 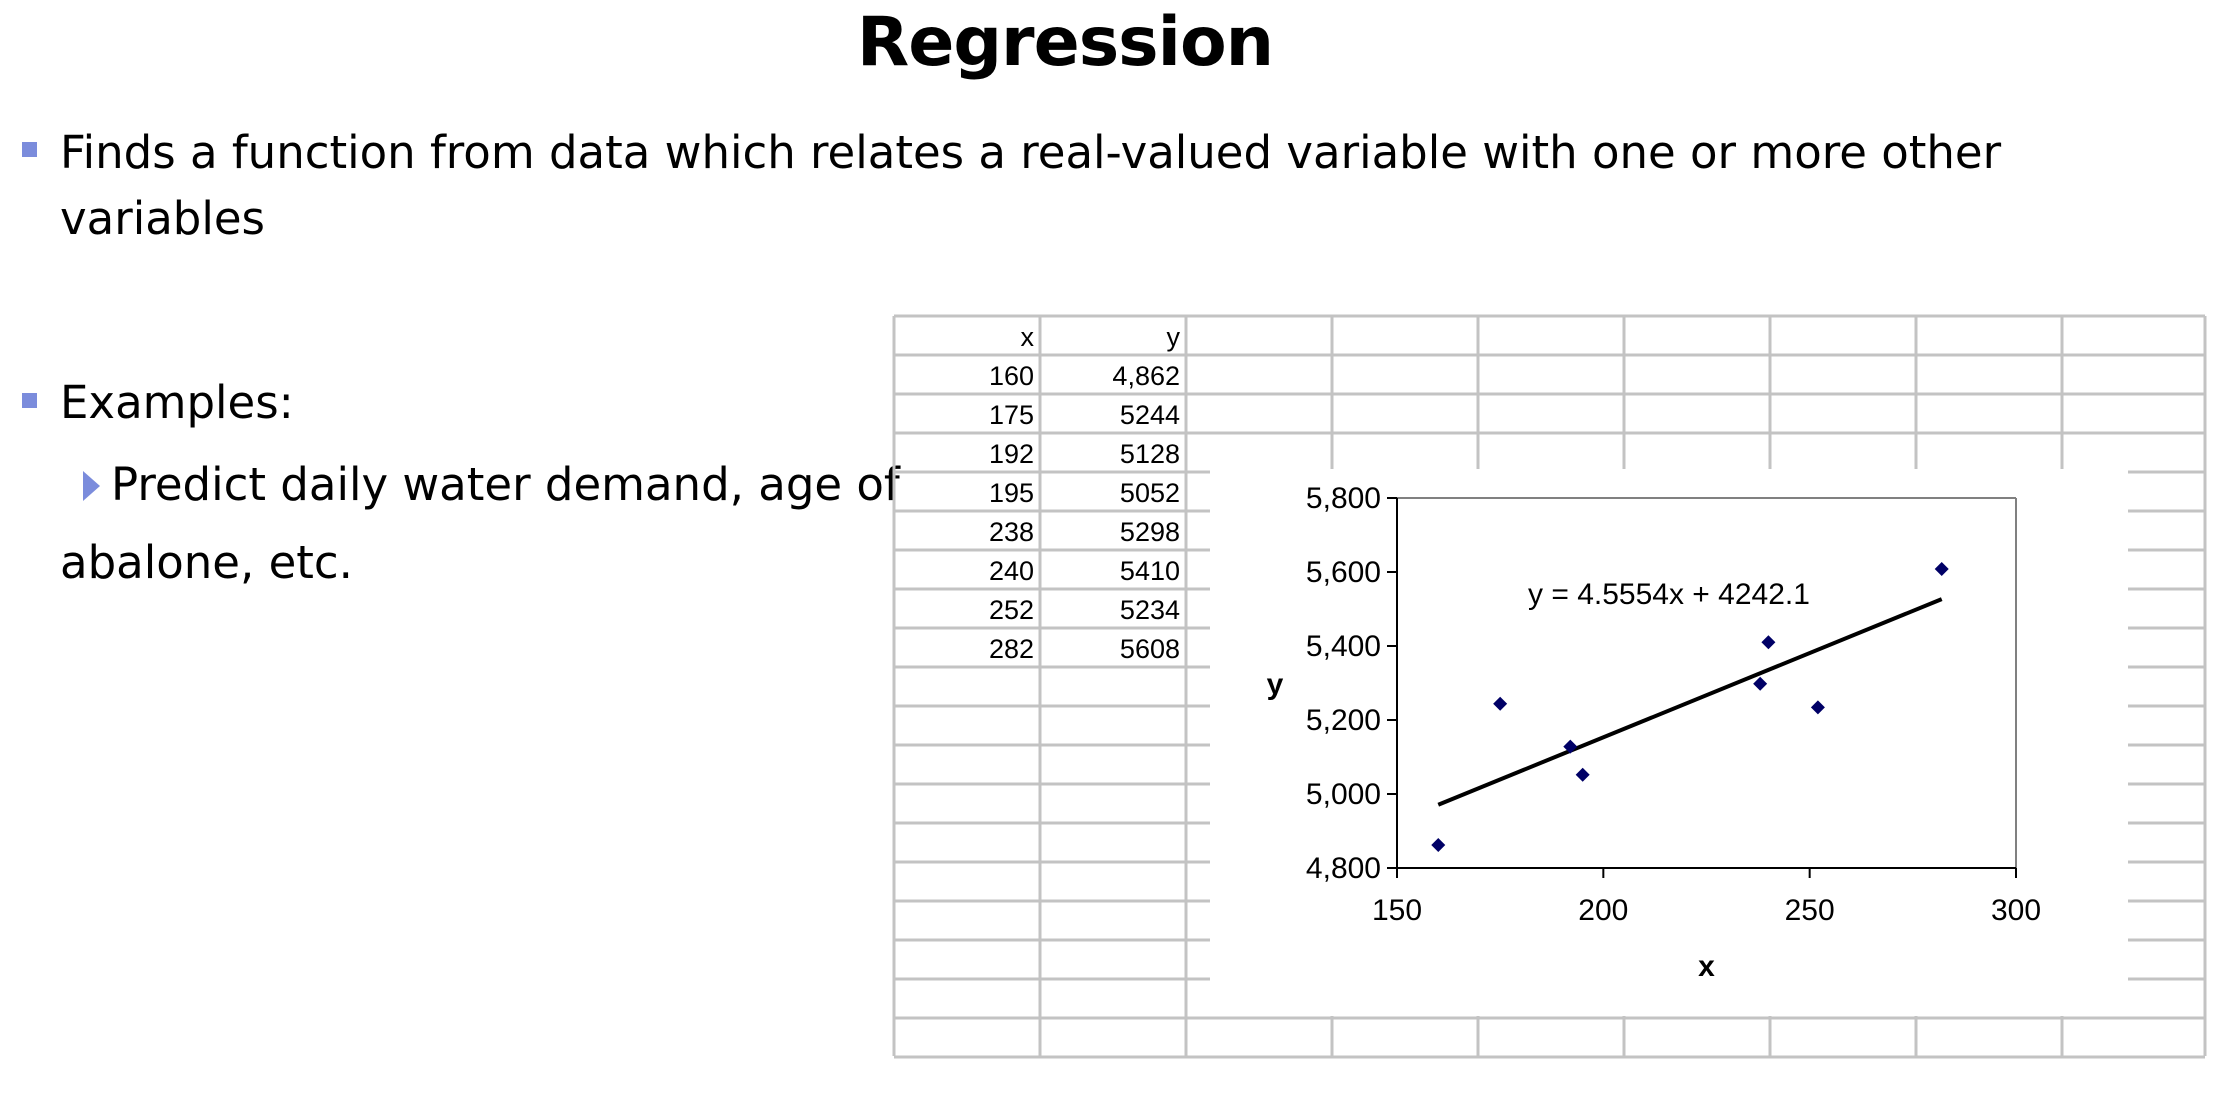 I want to click on y-tick-label: 5,000, so click(x=1343, y=794).